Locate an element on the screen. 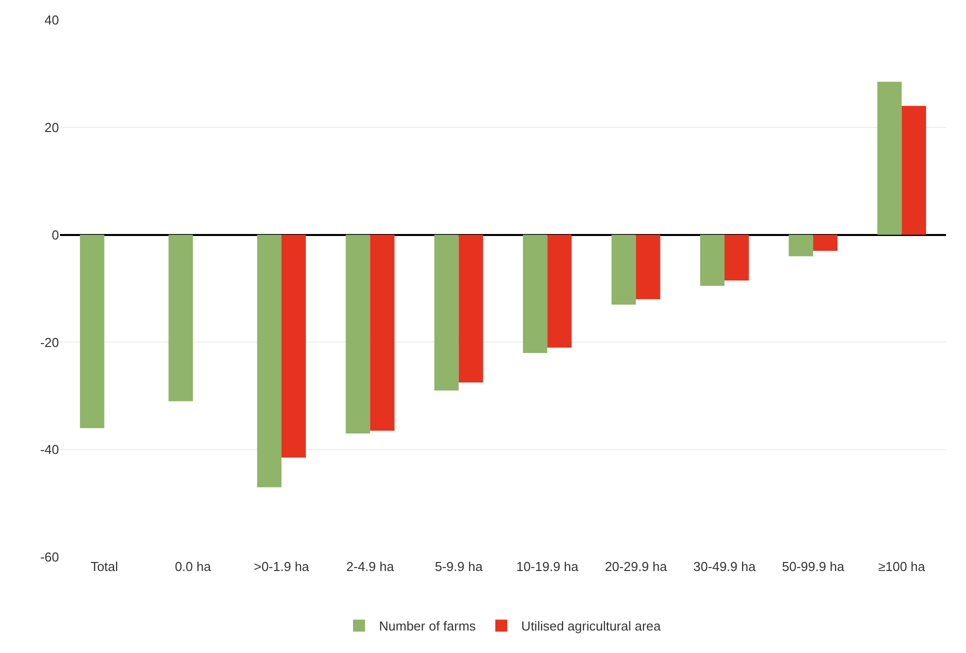 The width and height of the screenshot is (966, 653). x-tick-label: 0.0 ha is located at coordinates (193, 566).